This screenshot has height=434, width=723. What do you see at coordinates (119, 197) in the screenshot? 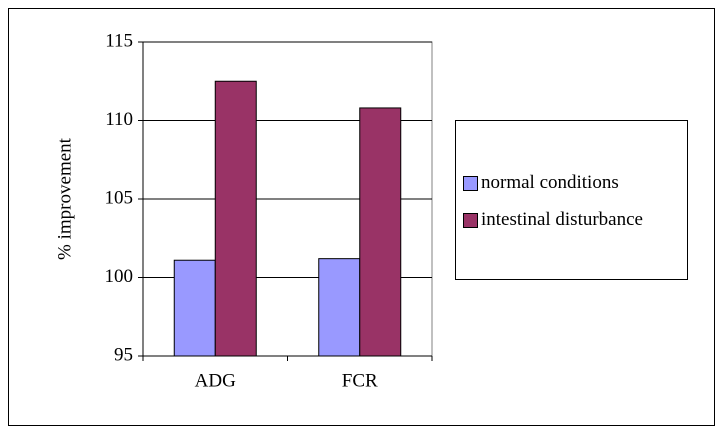
I see `y-tick-label: 105` at bounding box center [119, 197].